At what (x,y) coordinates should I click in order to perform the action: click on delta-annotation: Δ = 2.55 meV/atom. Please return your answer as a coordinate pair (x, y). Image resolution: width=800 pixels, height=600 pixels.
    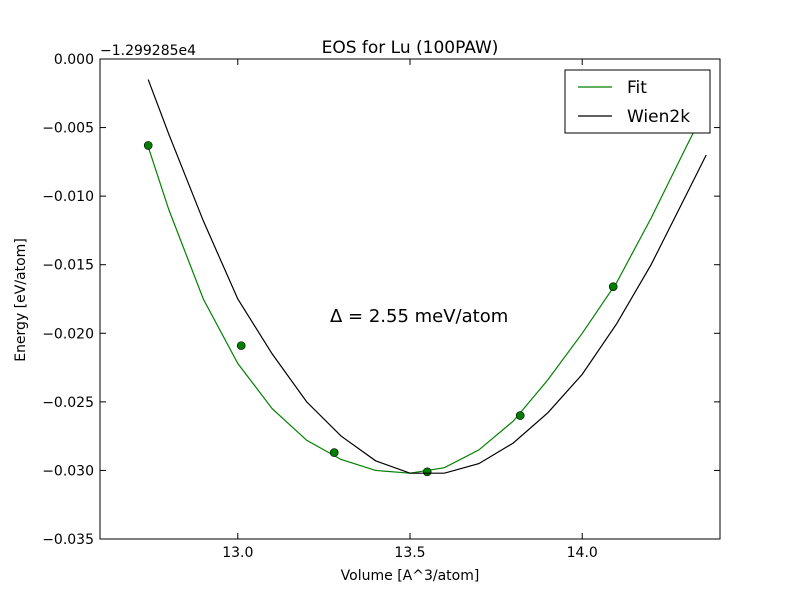
    Looking at the image, I should click on (419, 316).